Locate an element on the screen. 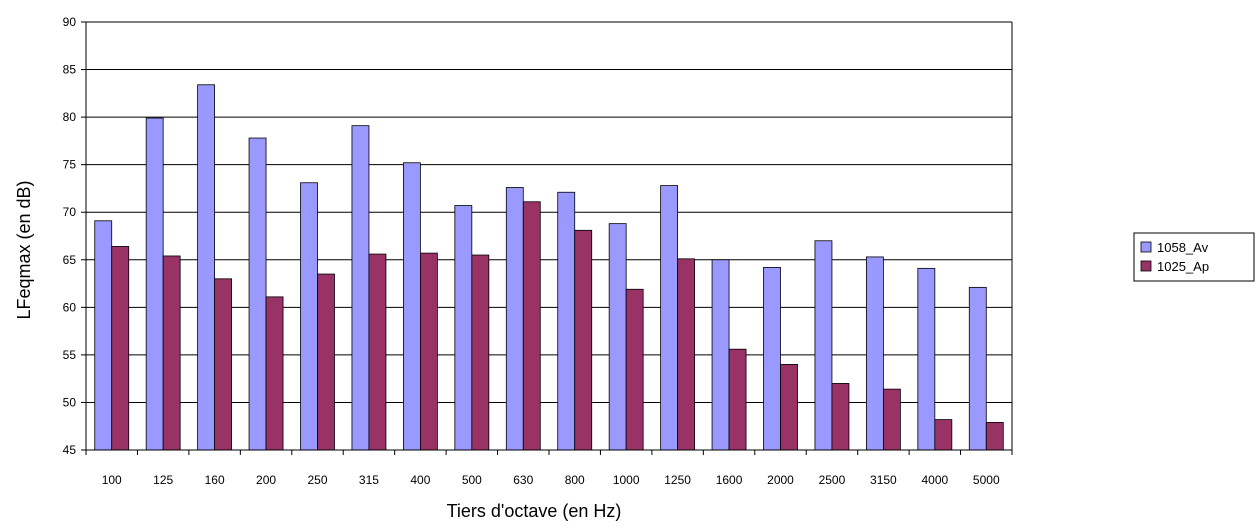 This screenshot has width=1256, height=528. y-tick-label: 55 is located at coordinates (70, 355).